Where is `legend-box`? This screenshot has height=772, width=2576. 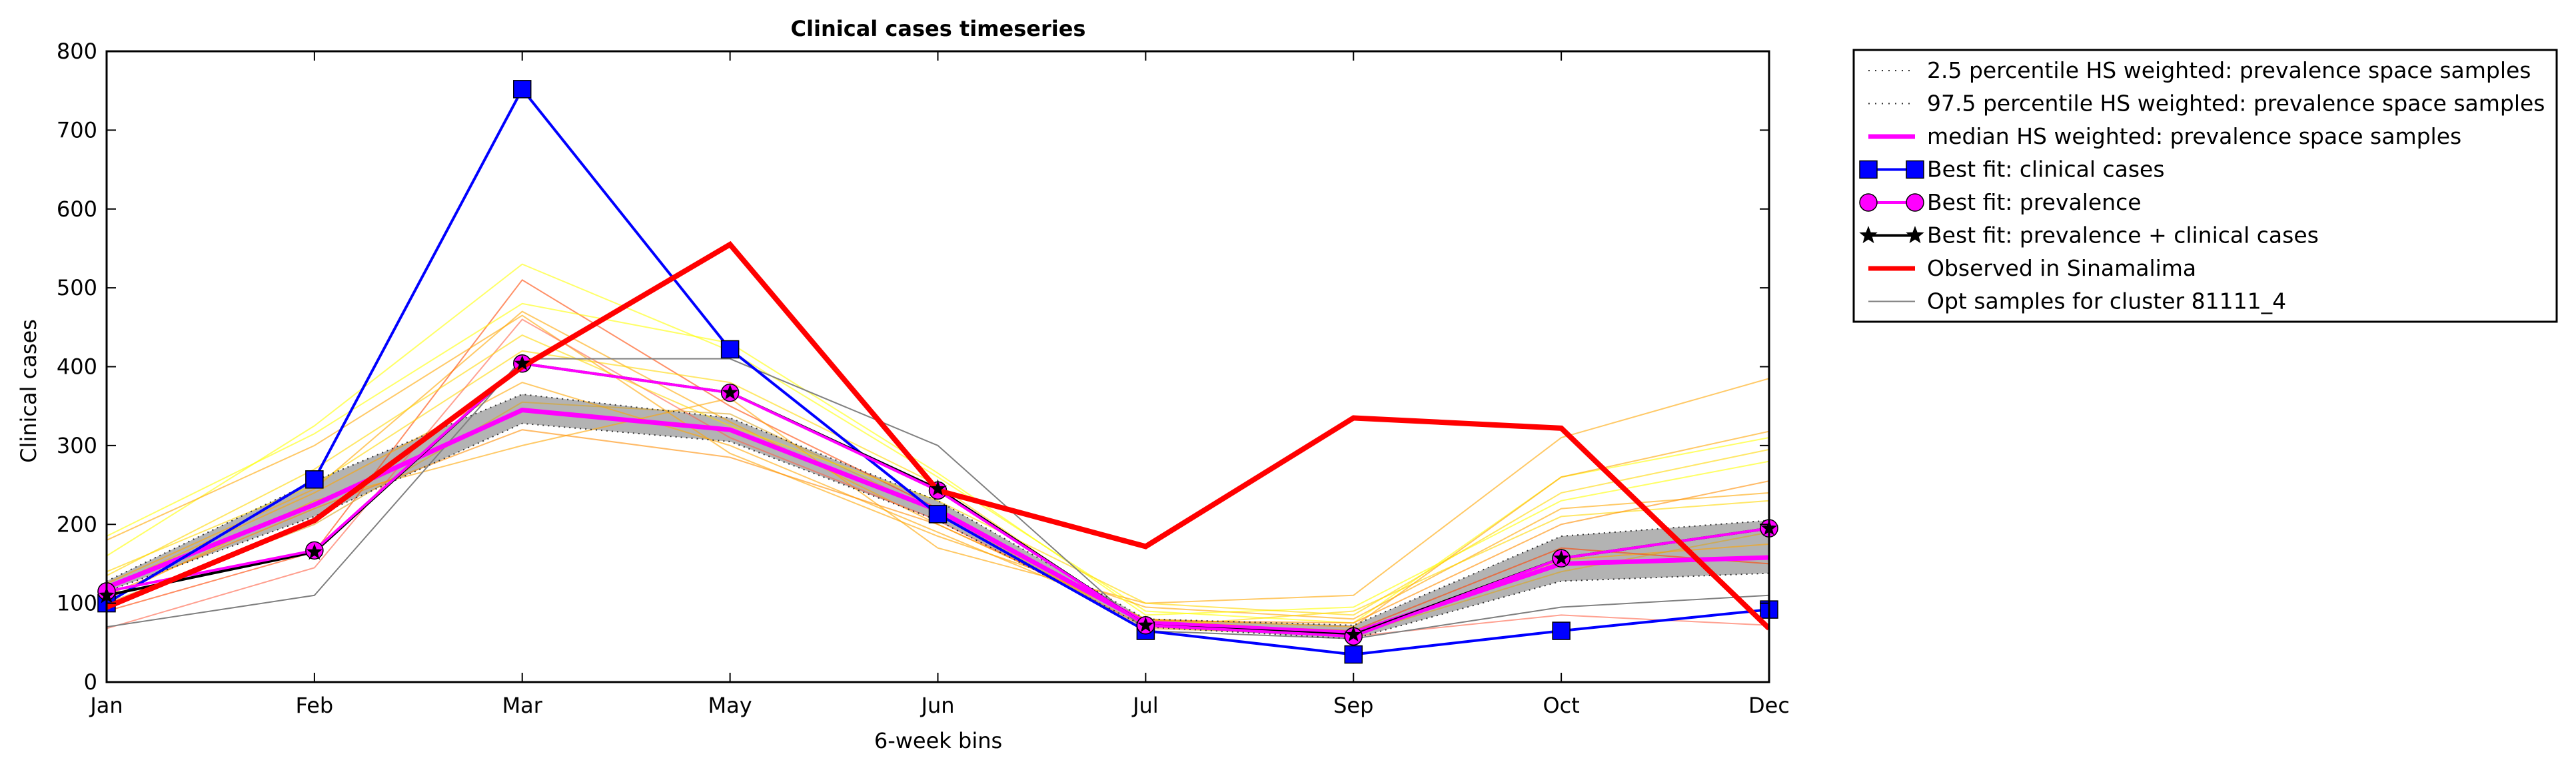
legend-box is located at coordinates (2205, 186).